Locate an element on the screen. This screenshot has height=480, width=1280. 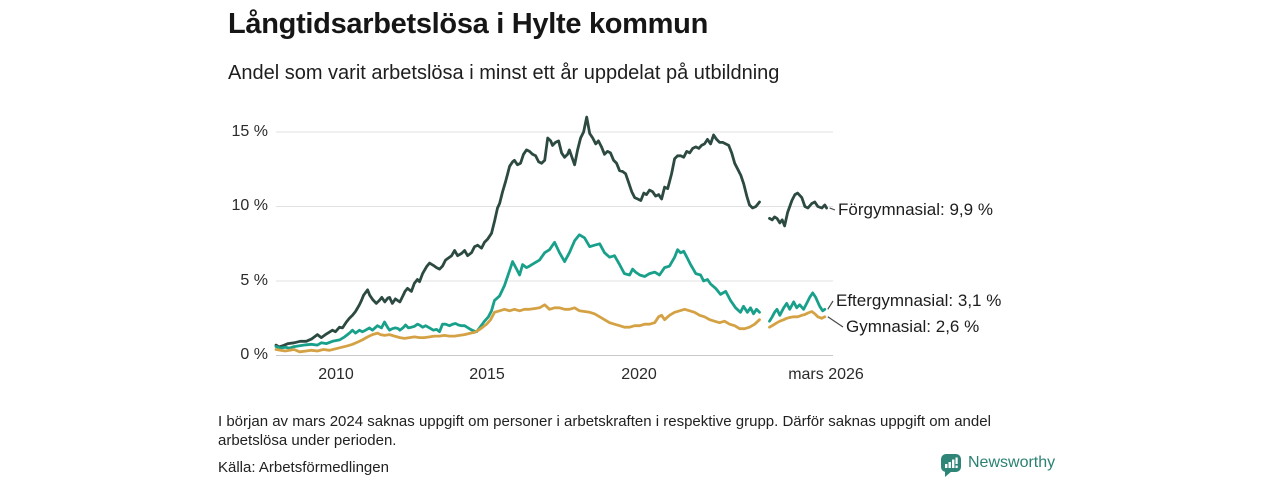
series-label-forgymnasial: Förgymnasial: 9,9 % is located at coordinates (915, 209).